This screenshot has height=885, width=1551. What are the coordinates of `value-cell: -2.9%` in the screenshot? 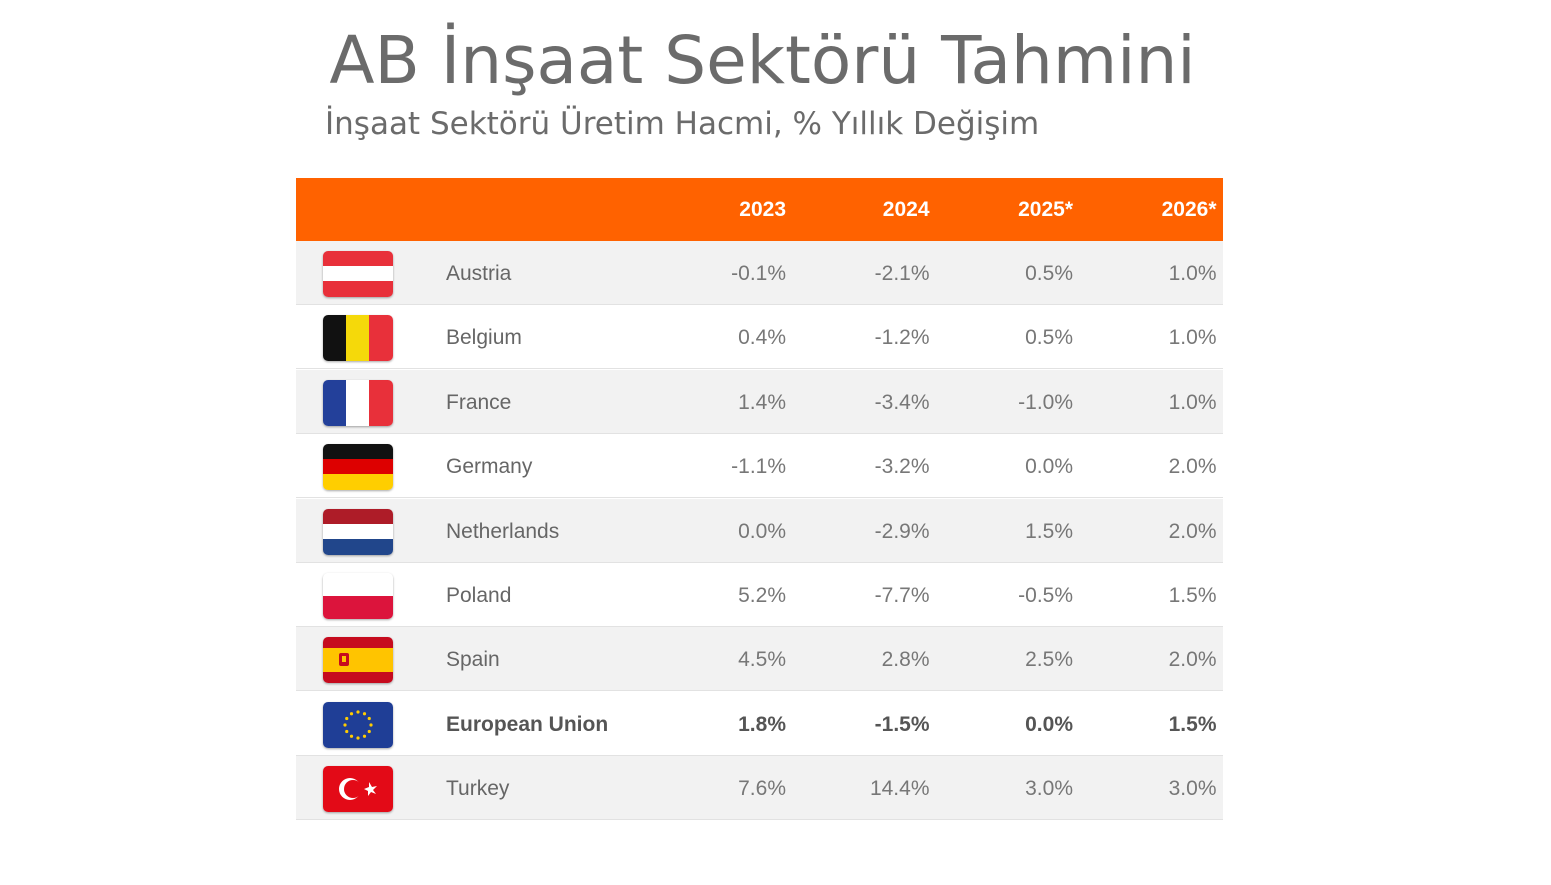 It's located at (902, 531).